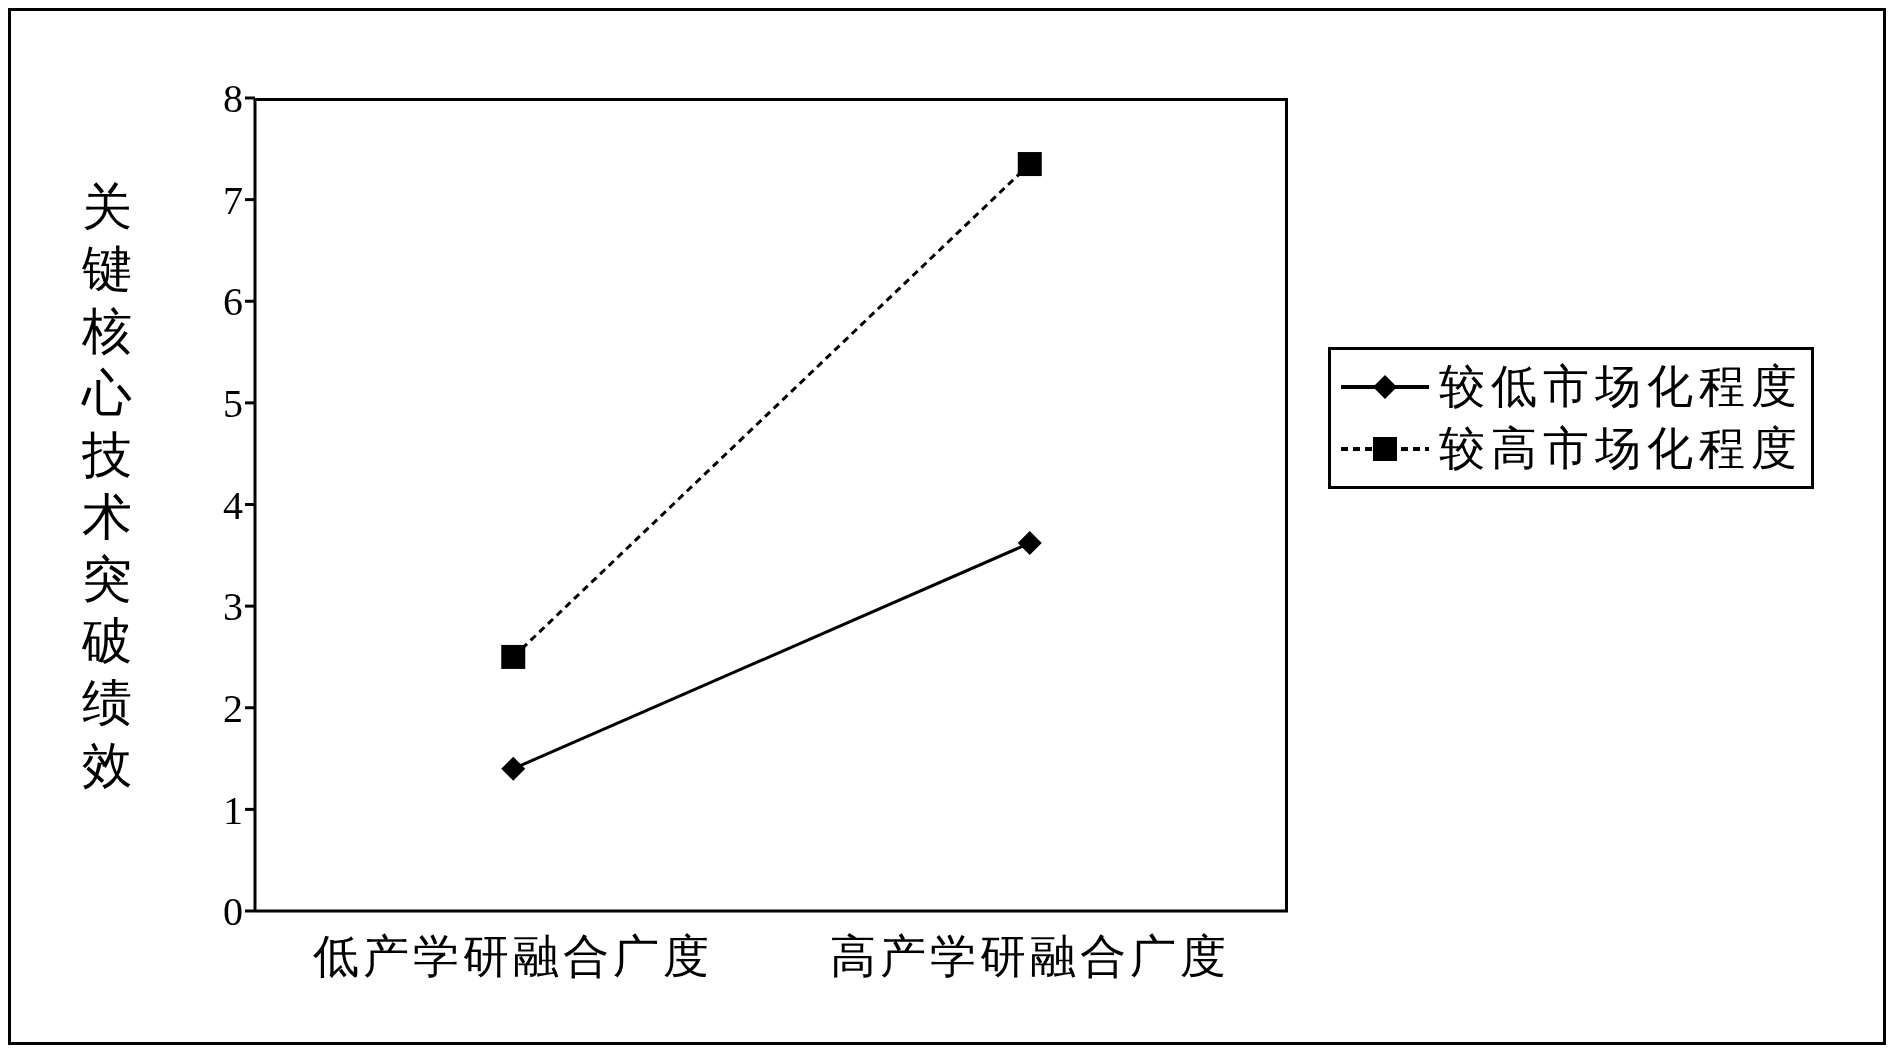 The image size is (1894, 1053). Describe the element at coordinates (233, 505) in the screenshot. I see `y-tick-label: 4` at that location.